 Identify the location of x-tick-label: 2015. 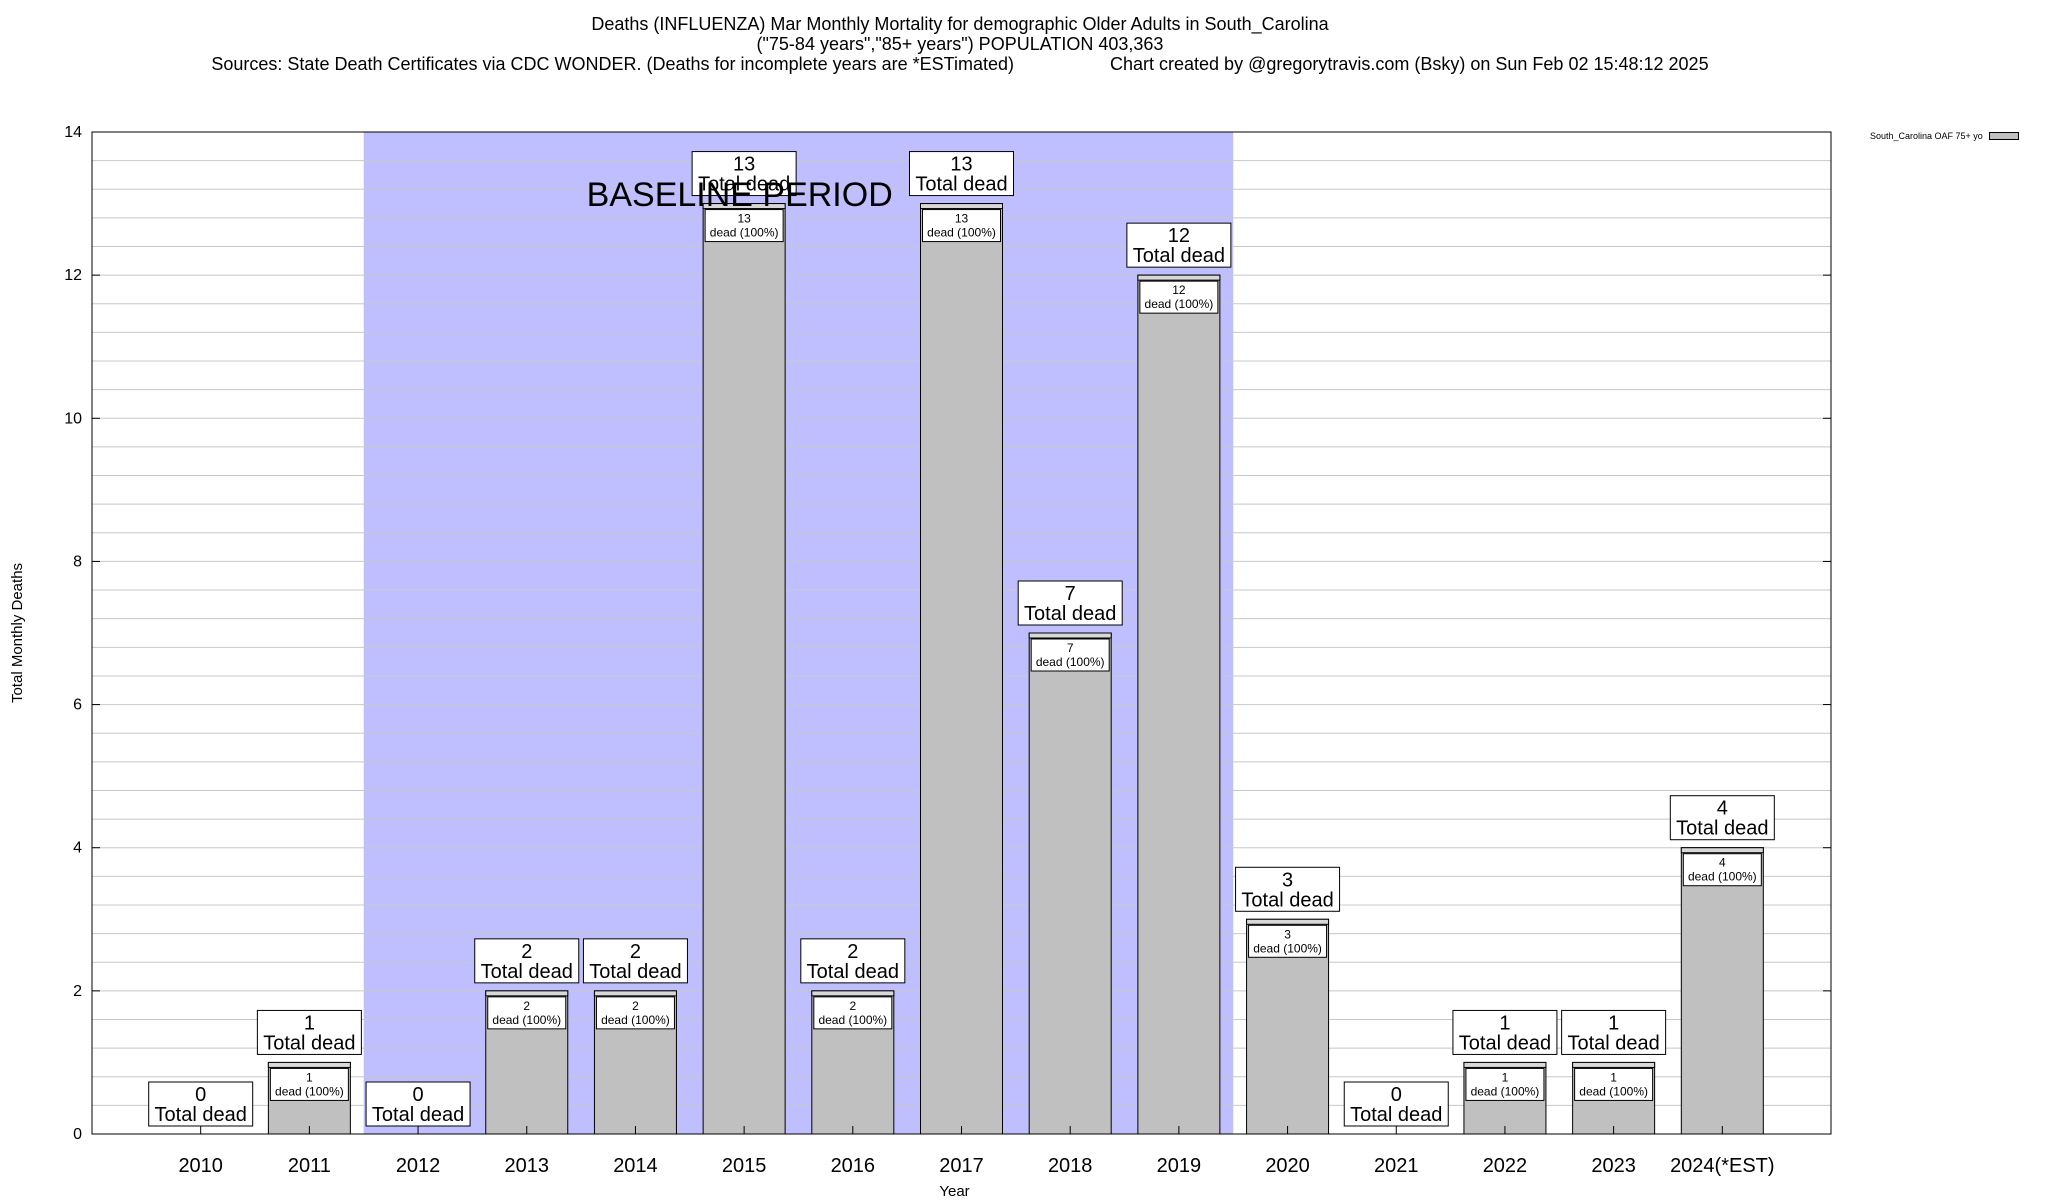
(744, 1166).